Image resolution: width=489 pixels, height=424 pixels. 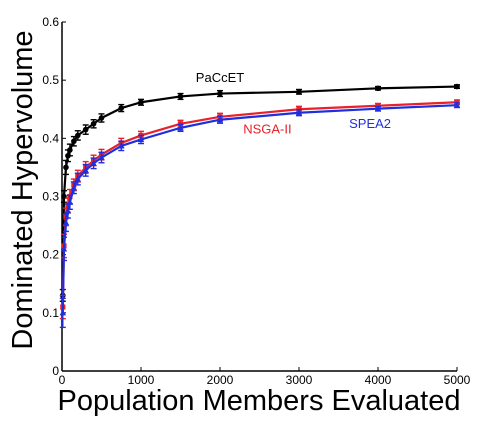 What do you see at coordinates (55, 371) in the screenshot?
I see `y-tick-label: 0` at bounding box center [55, 371].